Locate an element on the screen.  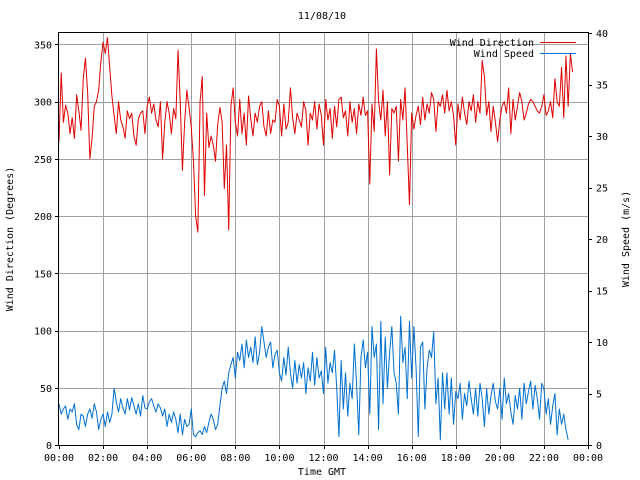
y-tick-label-left: 200 is located at coordinates (43, 217).